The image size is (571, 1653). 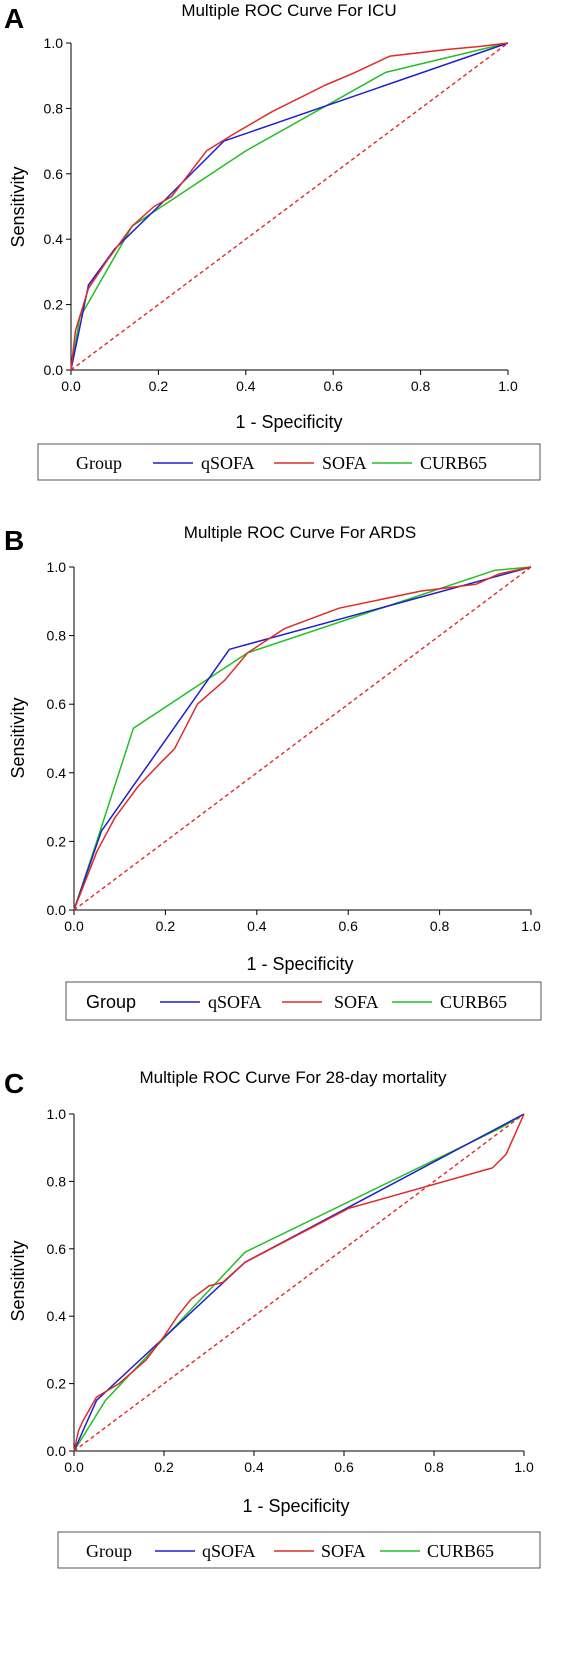 What do you see at coordinates (14, 1083) in the screenshot?
I see `panel-label: C` at bounding box center [14, 1083].